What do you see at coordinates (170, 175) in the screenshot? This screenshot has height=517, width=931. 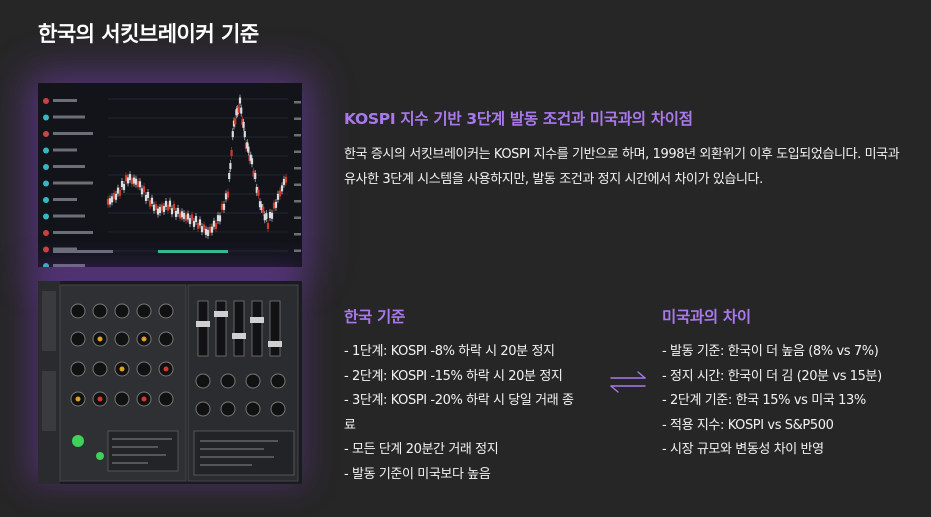 I see `stock-chart-image` at bounding box center [170, 175].